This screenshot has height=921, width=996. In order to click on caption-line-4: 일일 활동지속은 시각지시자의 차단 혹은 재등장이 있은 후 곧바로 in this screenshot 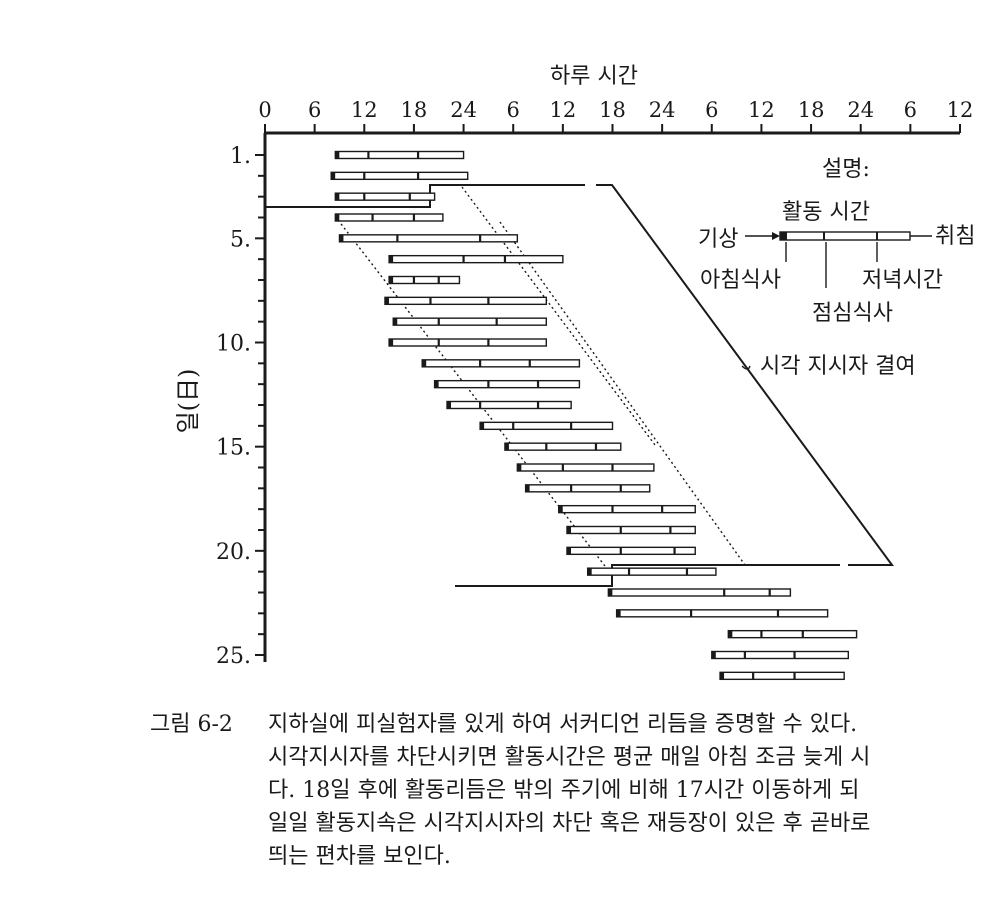, I will do `click(569, 823)`.